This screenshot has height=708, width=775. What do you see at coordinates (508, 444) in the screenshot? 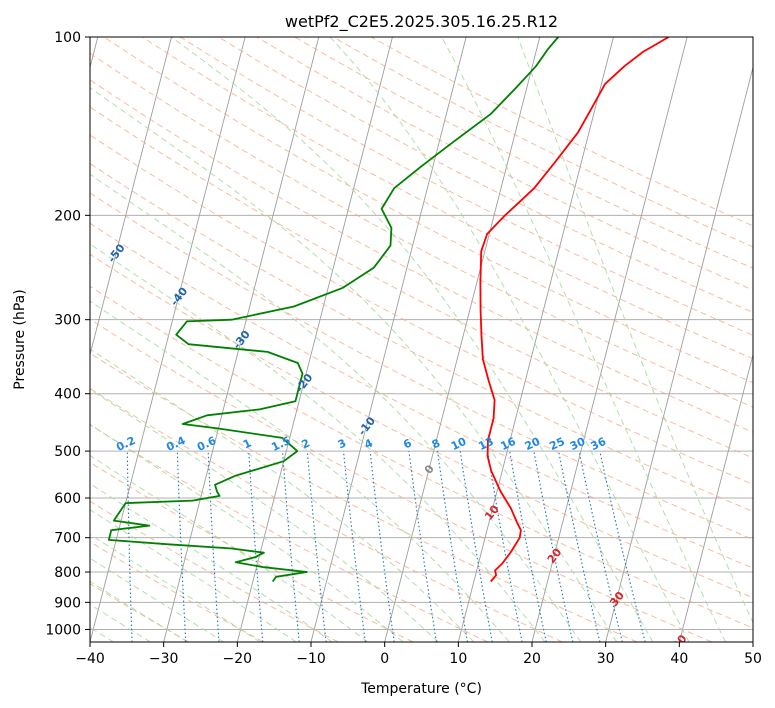
I see `mixing-ratio-label: 16` at bounding box center [508, 444].